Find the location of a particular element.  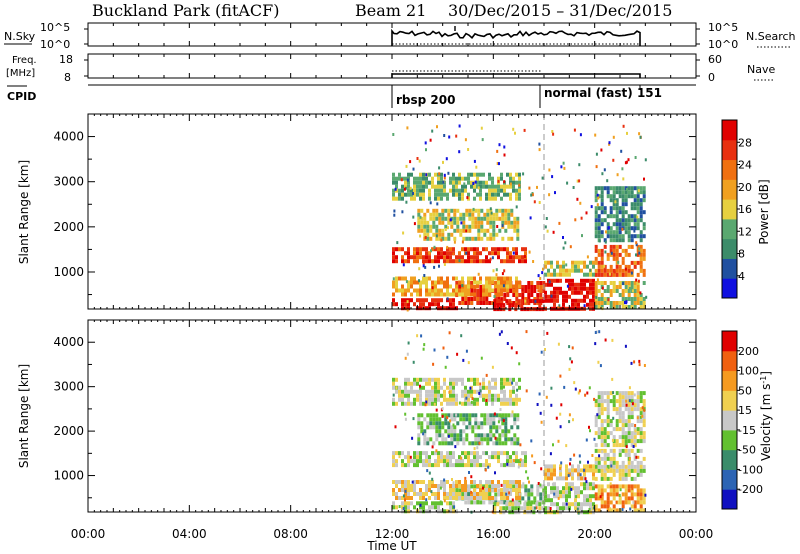

y-tick-label: 2000 is located at coordinates (68, 431).